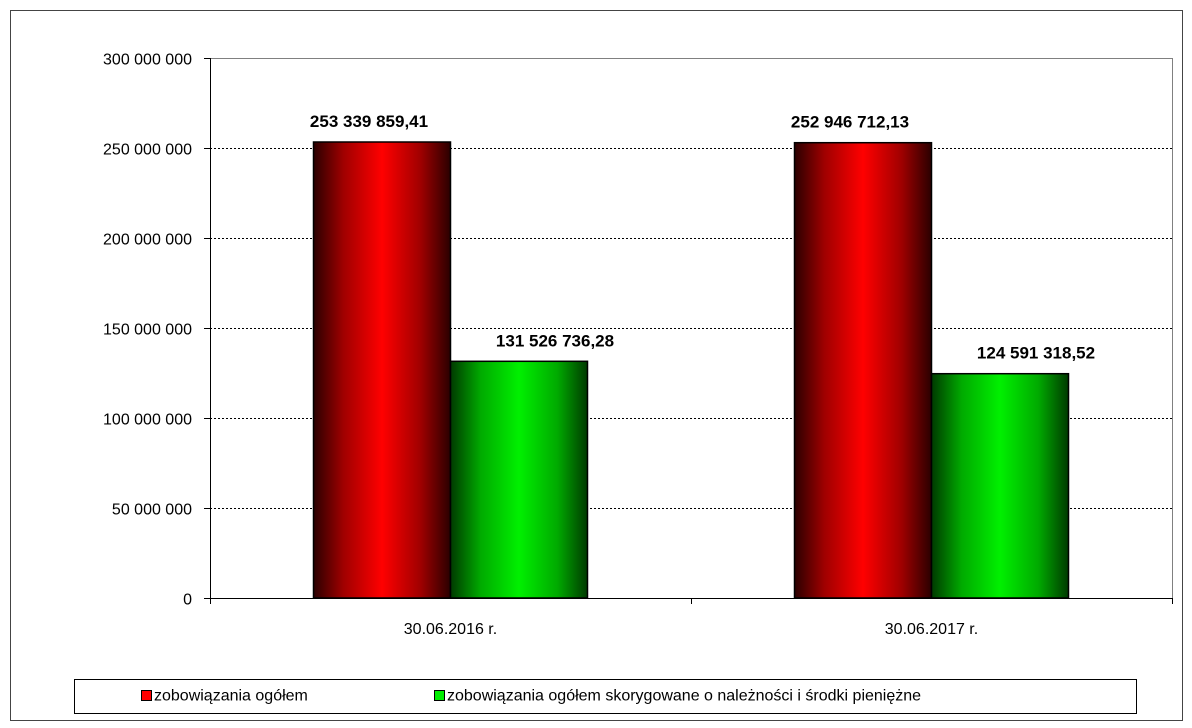  I want to click on data-label-series-2-cat-2: 124 591 318,52, so click(1036, 353).